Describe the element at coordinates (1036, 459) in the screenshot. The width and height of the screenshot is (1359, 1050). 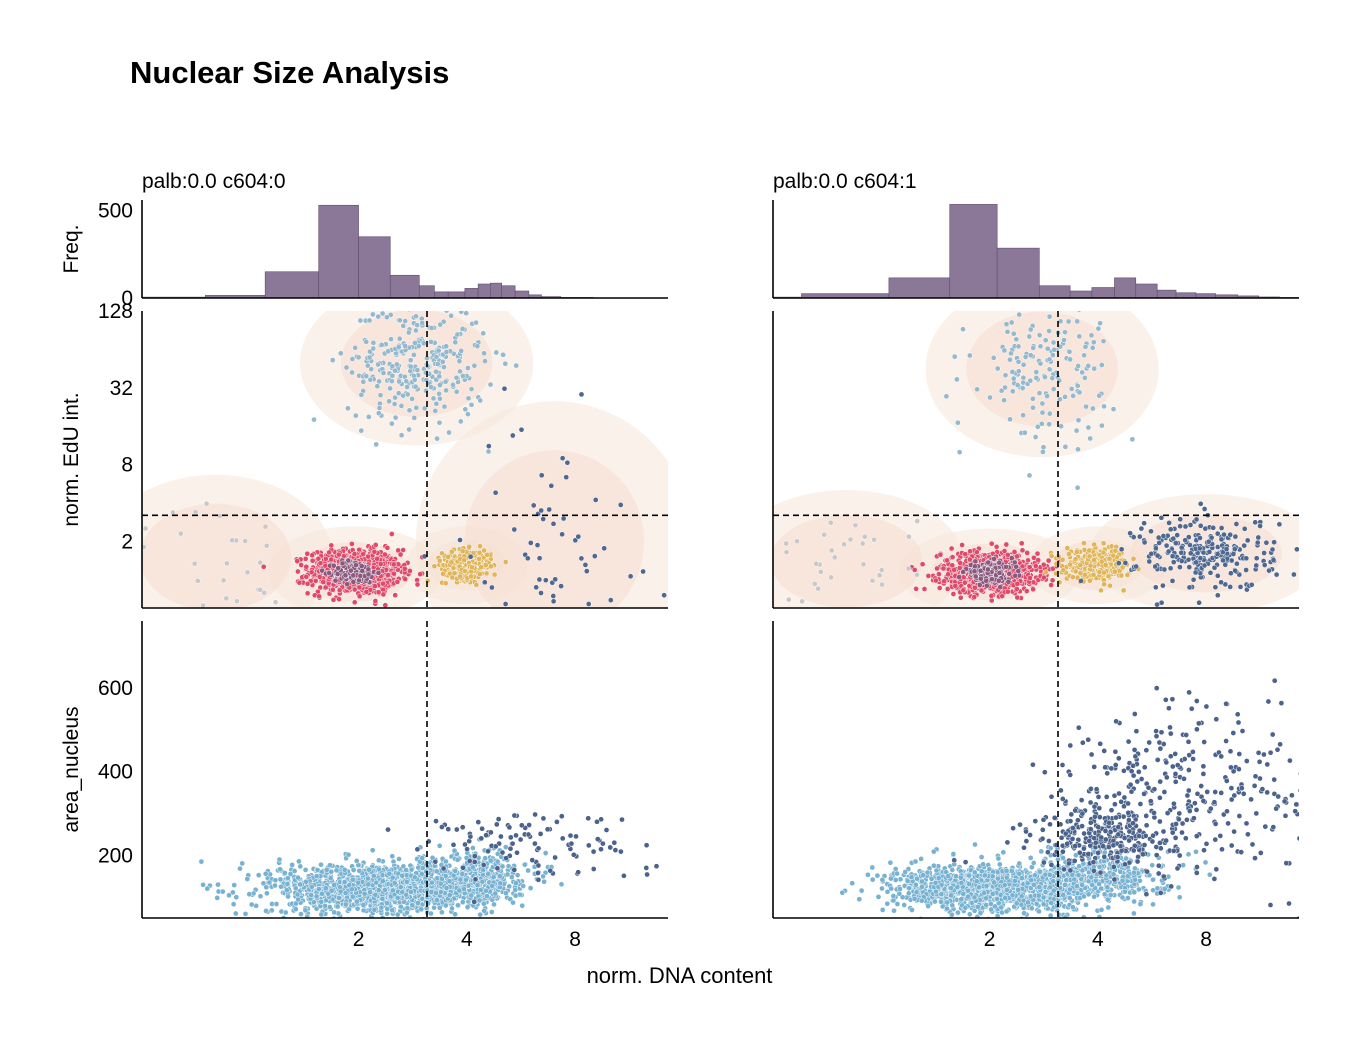
I see `edu-right-marks` at that location.